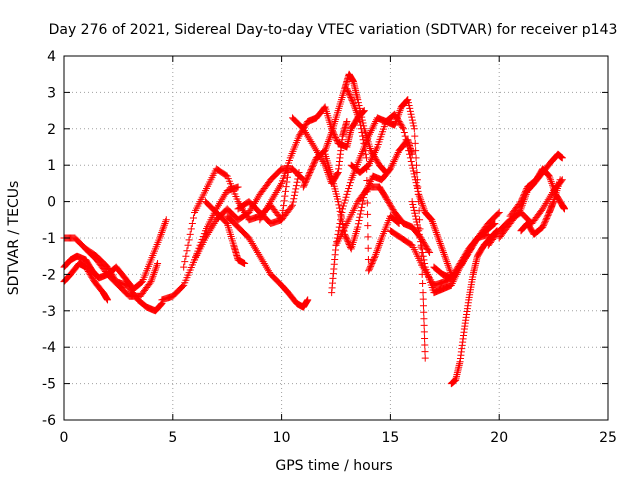 Image resolution: width=640 pixels, height=480 pixels. I want to click on x-tick-label: 15, so click(390, 438).